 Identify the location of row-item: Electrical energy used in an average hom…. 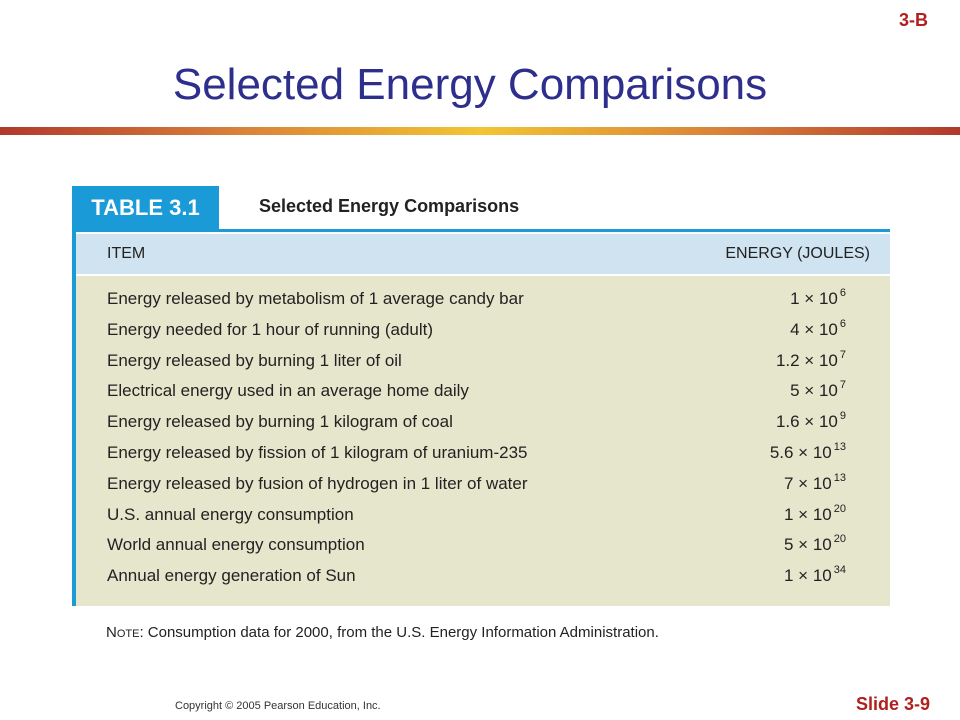
(288, 391).